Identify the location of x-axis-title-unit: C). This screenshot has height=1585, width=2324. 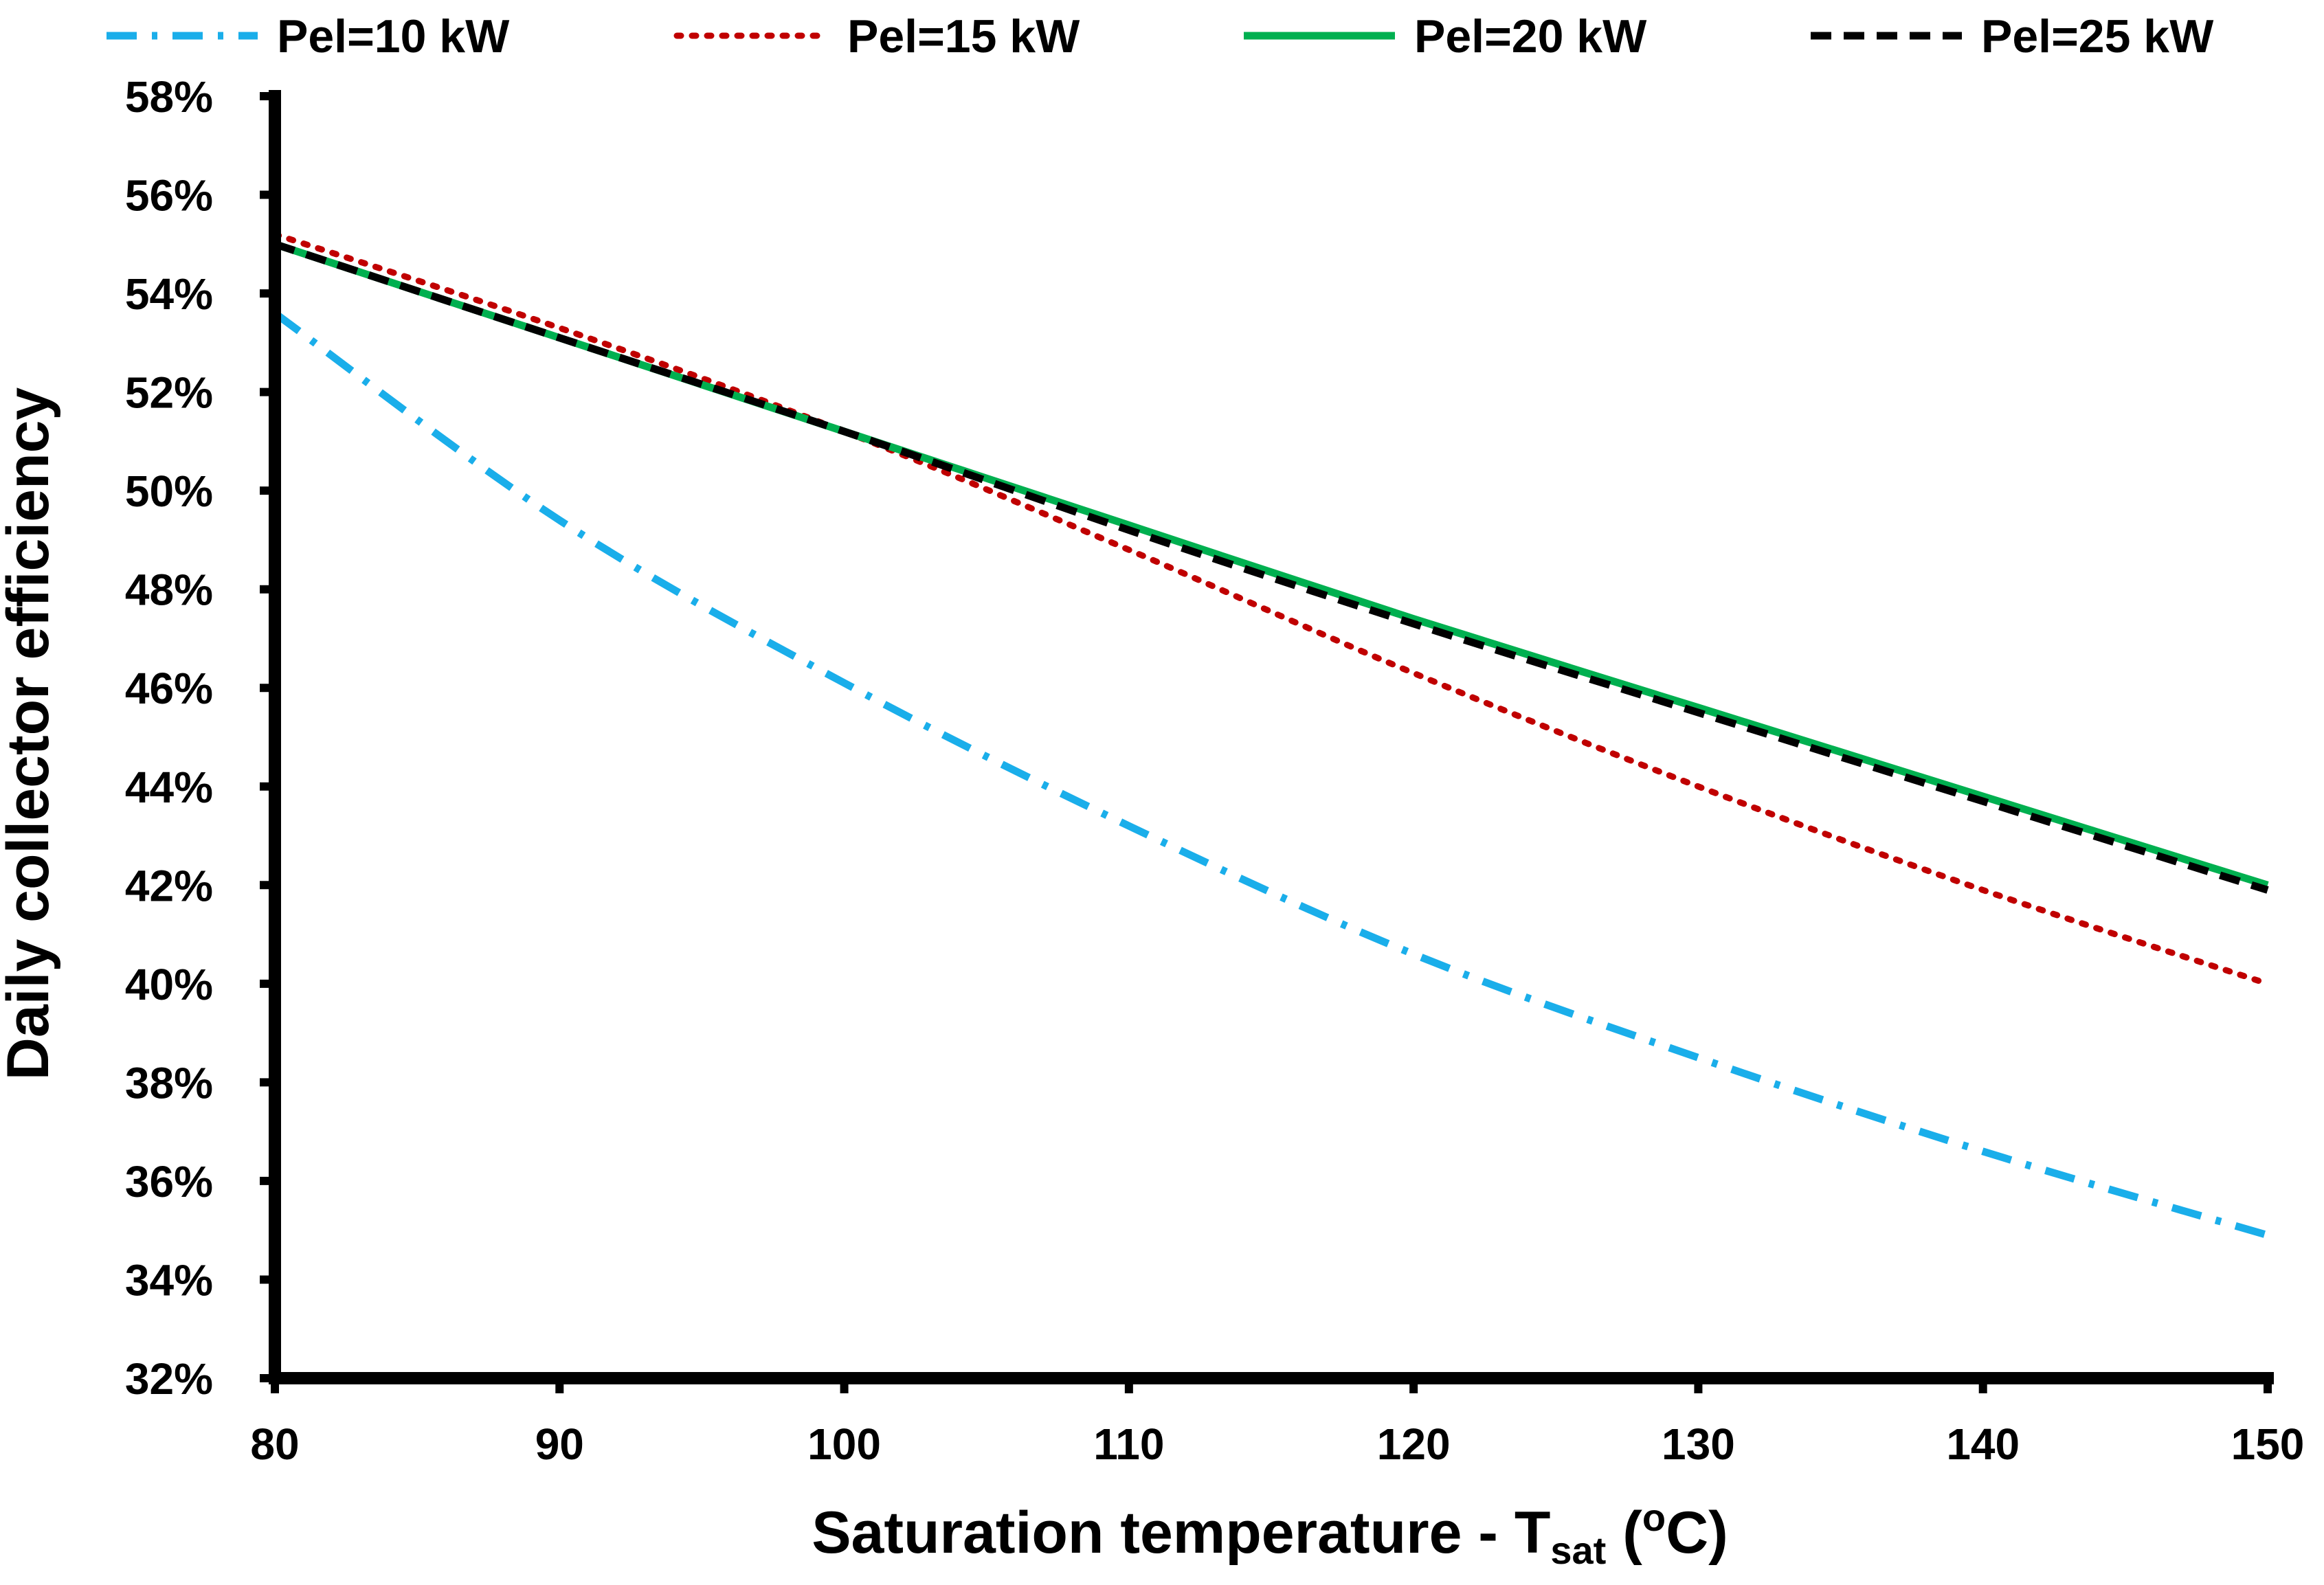
(1697, 1533).